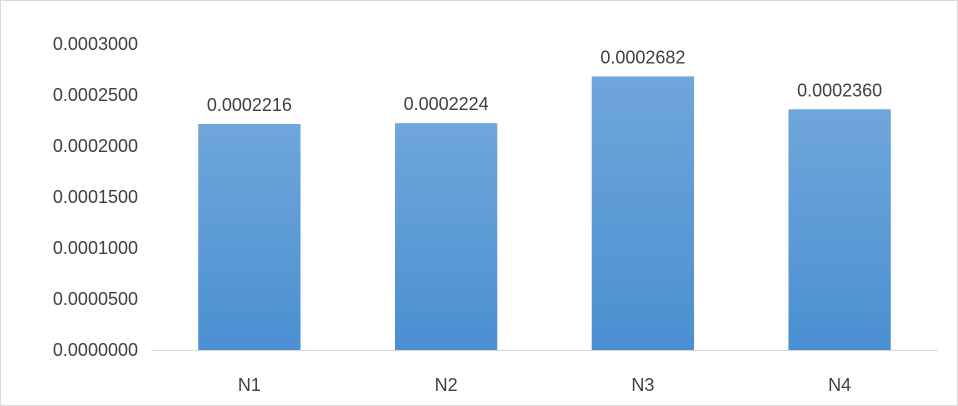 The height and width of the screenshot is (406, 958). What do you see at coordinates (95, 299) in the screenshot?
I see `y-tick-label: 0.0000500` at bounding box center [95, 299].